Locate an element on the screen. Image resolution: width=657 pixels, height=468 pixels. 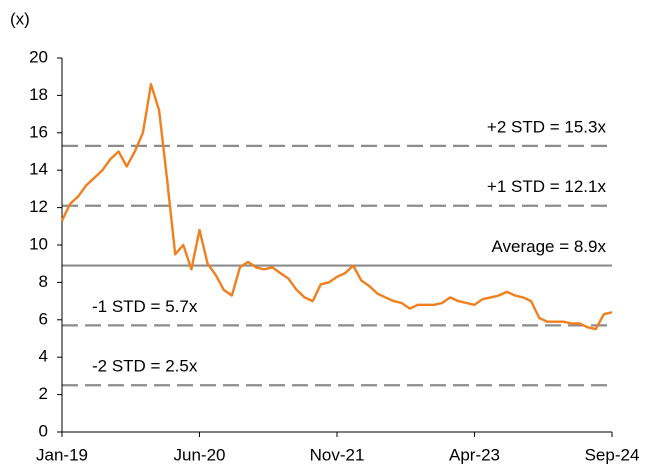
x-tick-label: Apr-23 is located at coordinates (474, 454).